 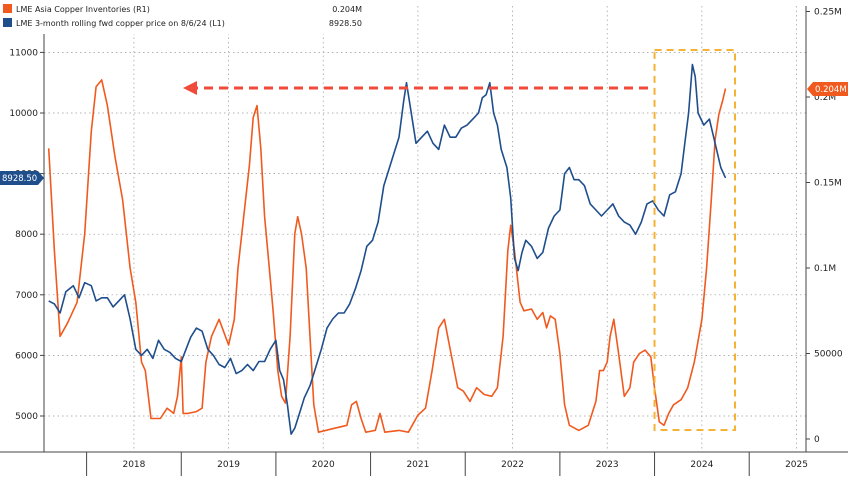 What do you see at coordinates (345, 23) in the screenshot?
I see `legend-last-value: 8928.50` at bounding box center [345, 23].